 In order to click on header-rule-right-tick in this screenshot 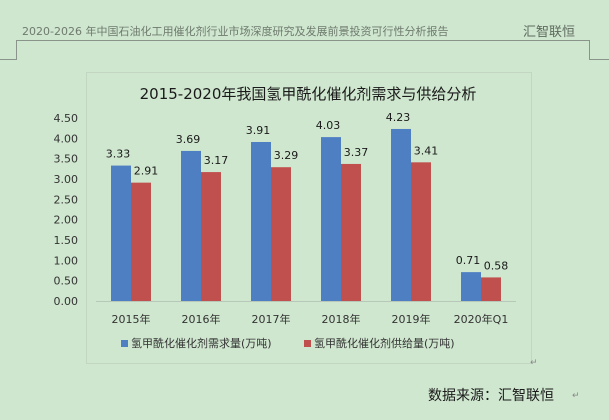, I will do `click(589, 50)`.